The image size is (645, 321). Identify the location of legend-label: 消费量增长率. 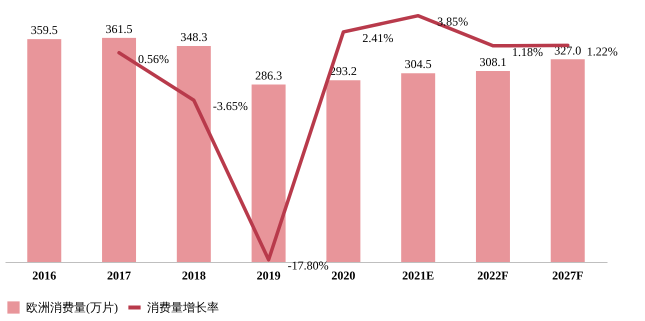
(183, 307).